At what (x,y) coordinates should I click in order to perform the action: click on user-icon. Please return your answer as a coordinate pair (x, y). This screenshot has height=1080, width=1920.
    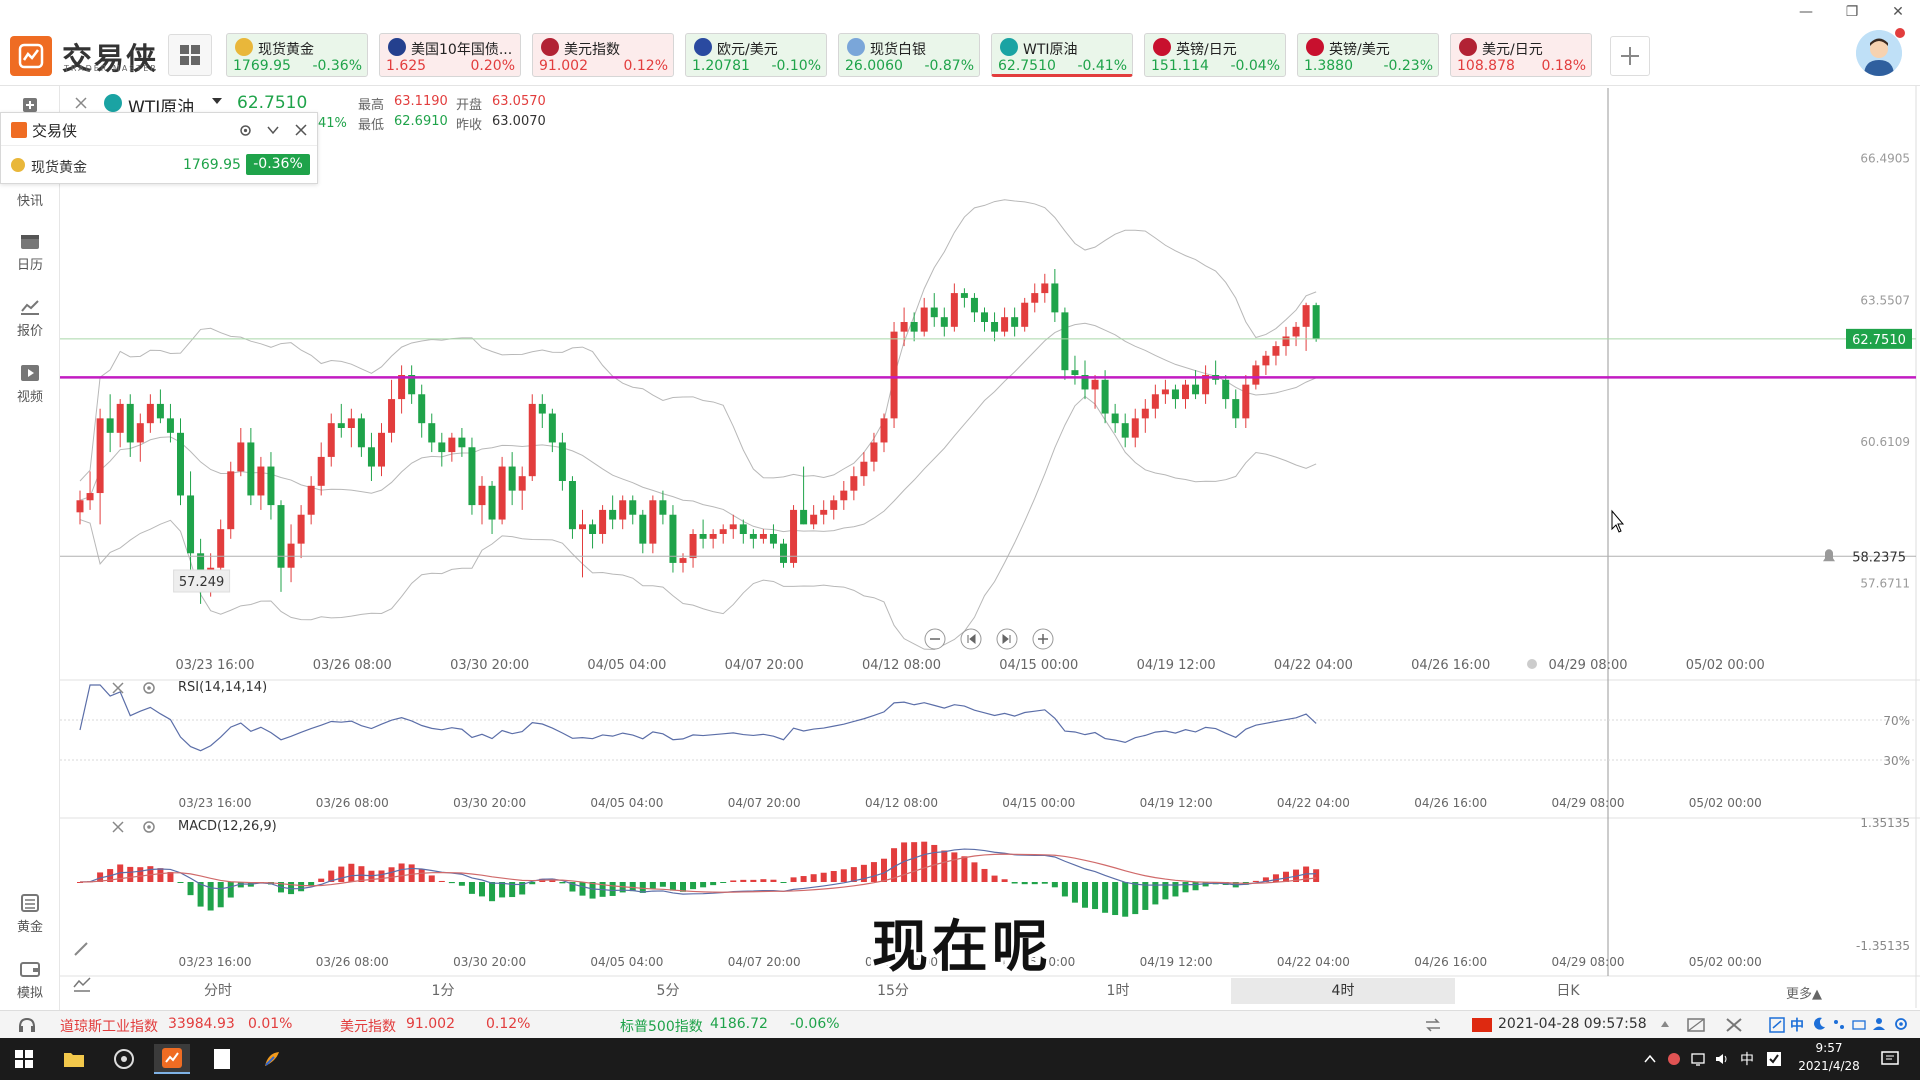
    Looking at the image, I should click on (1879, 1024).